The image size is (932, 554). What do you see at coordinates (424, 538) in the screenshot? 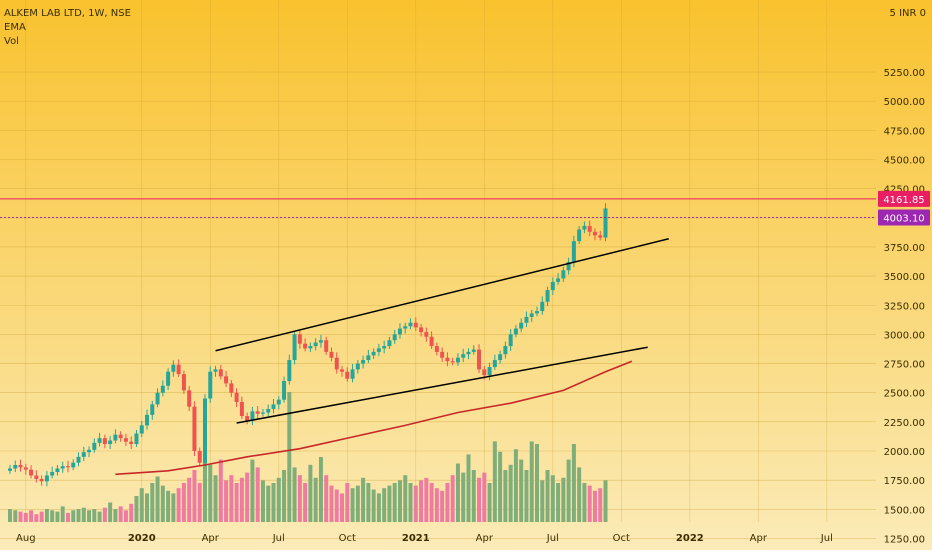
I see `time-axis: Aug 2020 Apr Jul Oct 2021 Apr Jul Oct 2022 Apr Jul` at bounding box center [424, 538].